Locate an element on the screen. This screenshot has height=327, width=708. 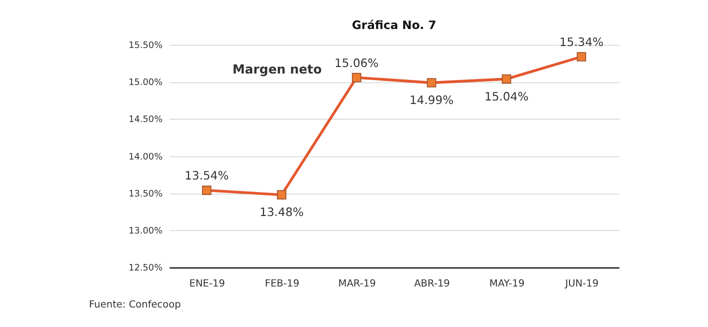
data-label: 13.54% is located at coordinates (206, 175).